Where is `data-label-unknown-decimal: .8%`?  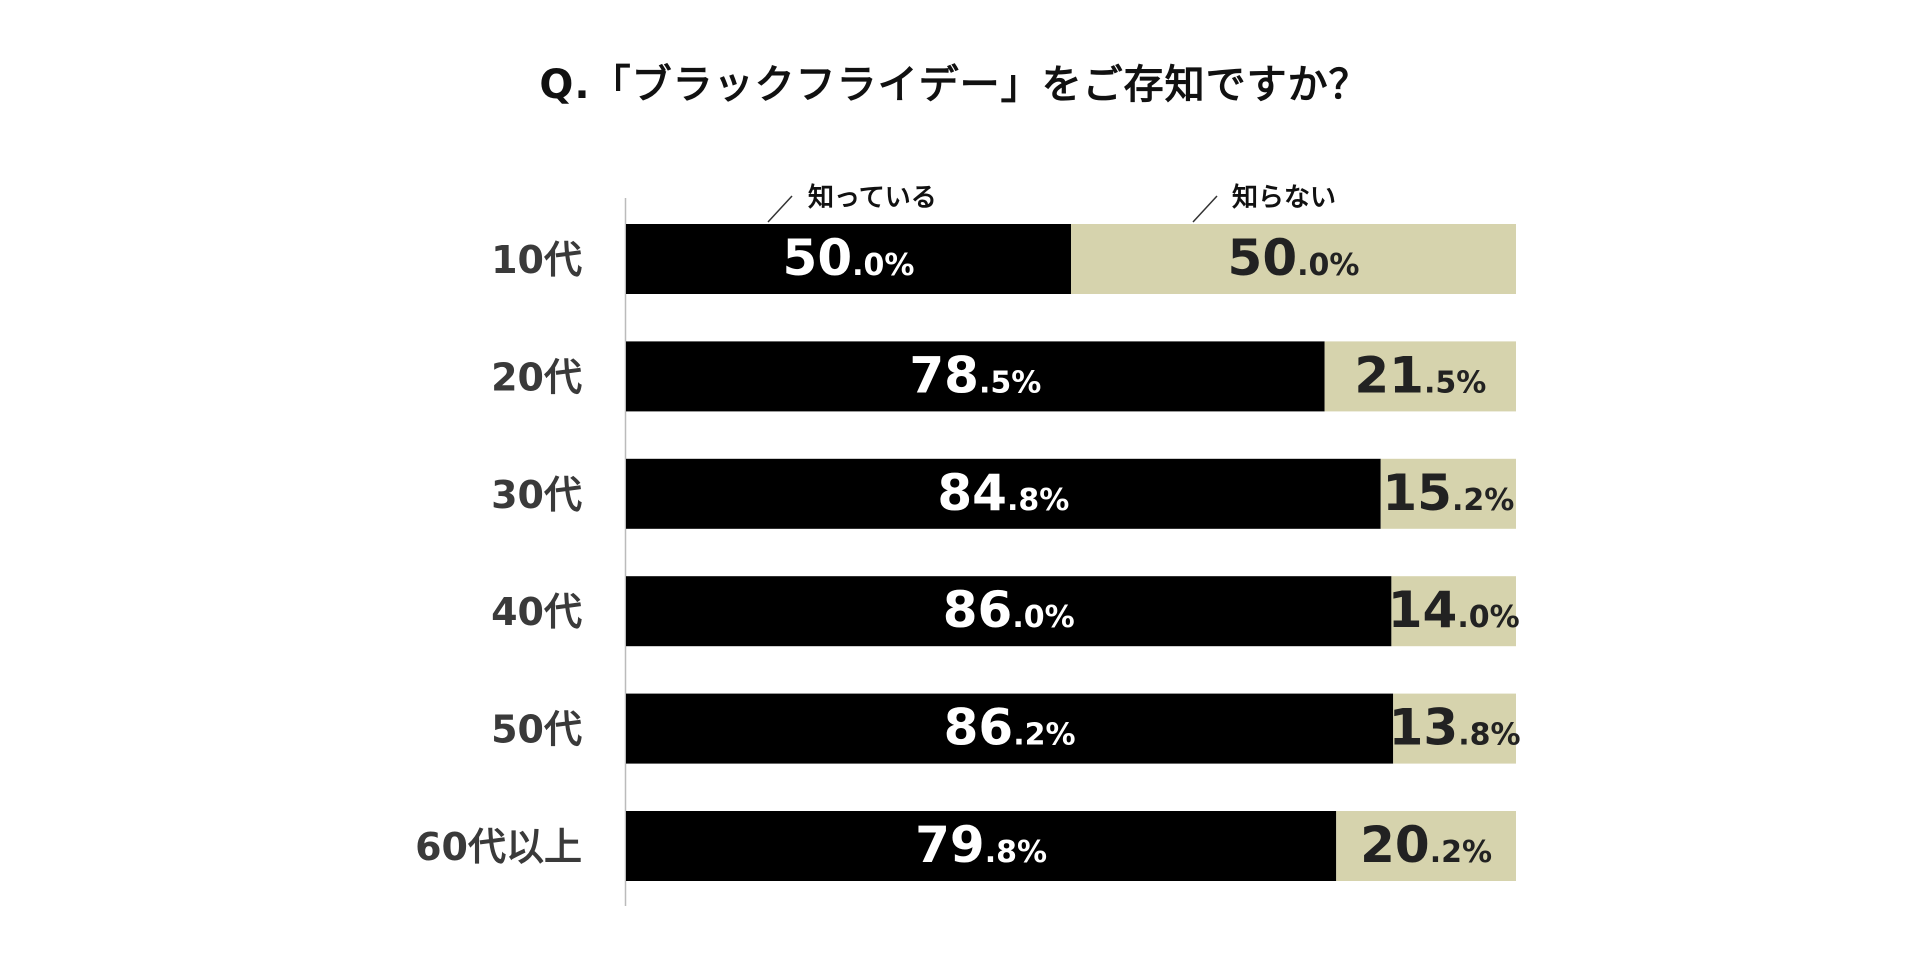
data-label-unknown-decimal: .8% is located at coordinates (1489, 735).